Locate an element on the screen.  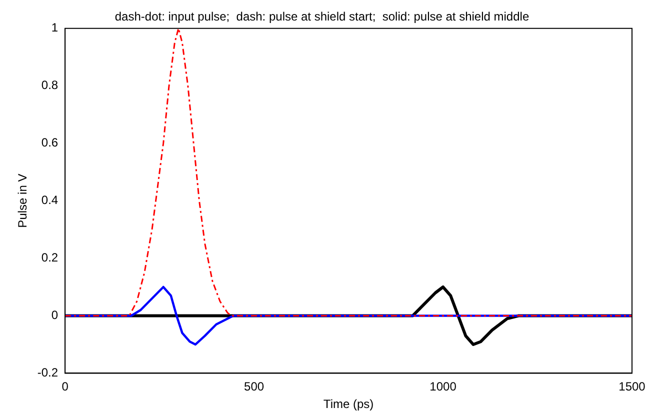
y-tick-label: 1 is located at coordinates (54, 27).